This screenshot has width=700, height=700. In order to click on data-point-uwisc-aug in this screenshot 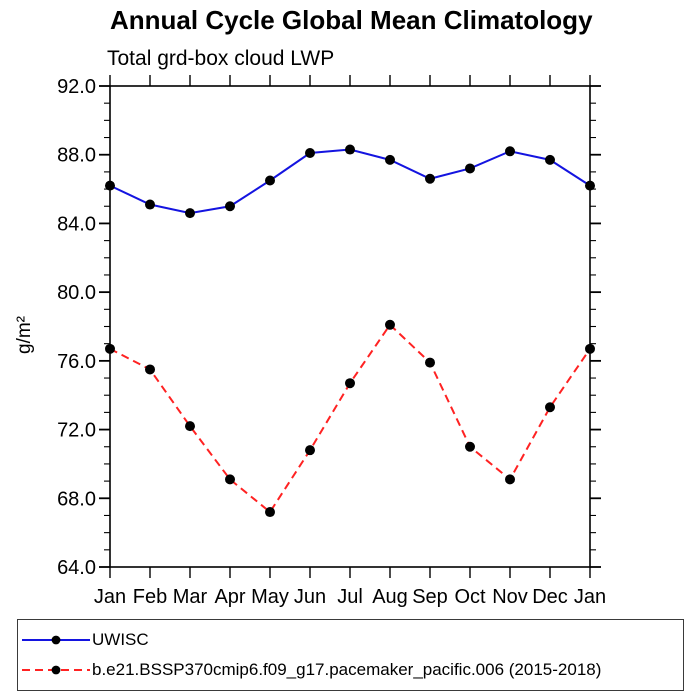, I will do `click(390, 159)`.